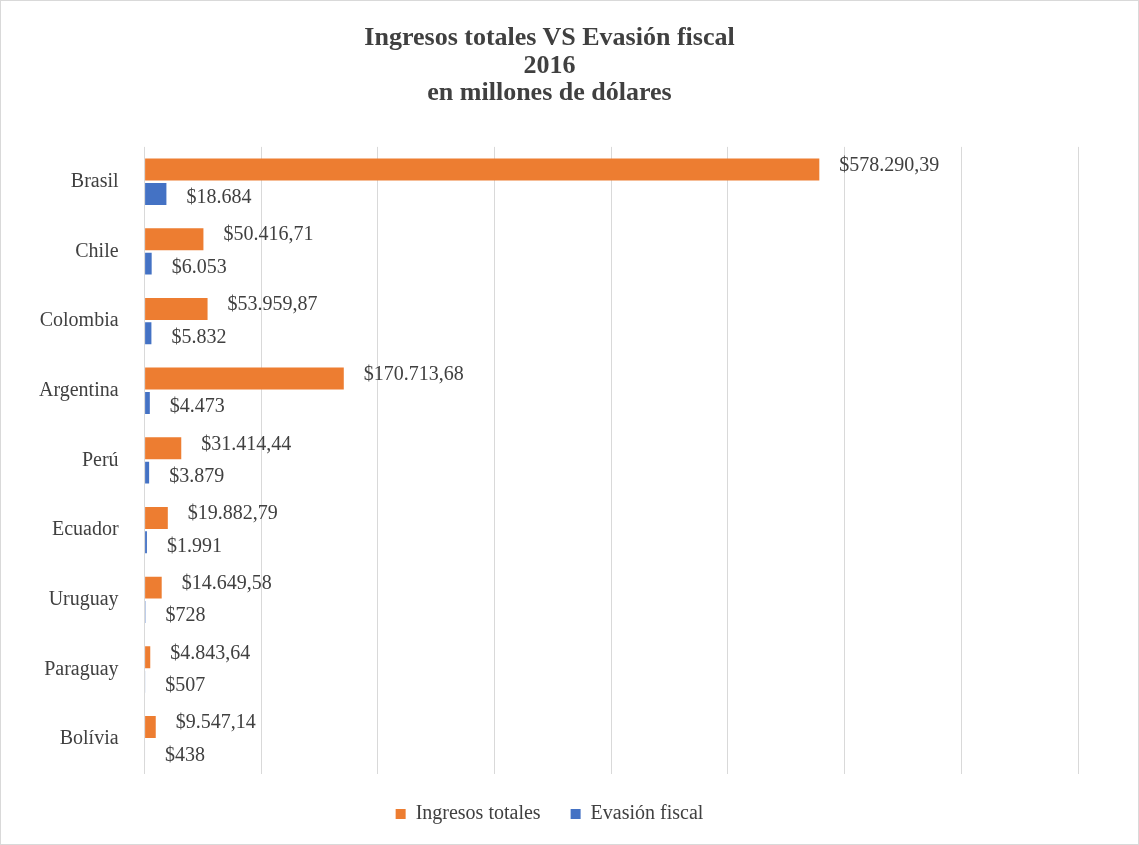 This screenshot has width=1139, height=845. I want to click on y-tick-label: Uruguay, so click(83, 599).